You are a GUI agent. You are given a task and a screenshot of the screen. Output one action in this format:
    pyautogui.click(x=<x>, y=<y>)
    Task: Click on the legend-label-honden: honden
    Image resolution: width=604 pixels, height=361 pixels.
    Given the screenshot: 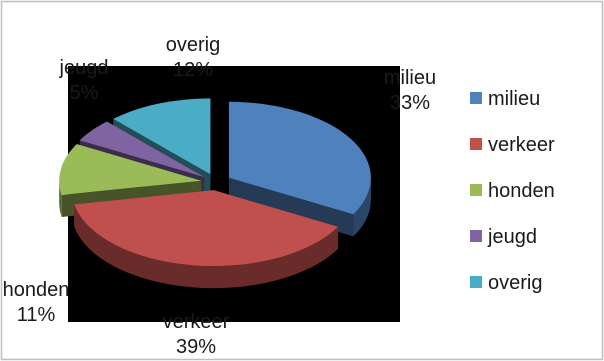 What is the action you would take?
    pyautogui.click(x=521, y=191)
    